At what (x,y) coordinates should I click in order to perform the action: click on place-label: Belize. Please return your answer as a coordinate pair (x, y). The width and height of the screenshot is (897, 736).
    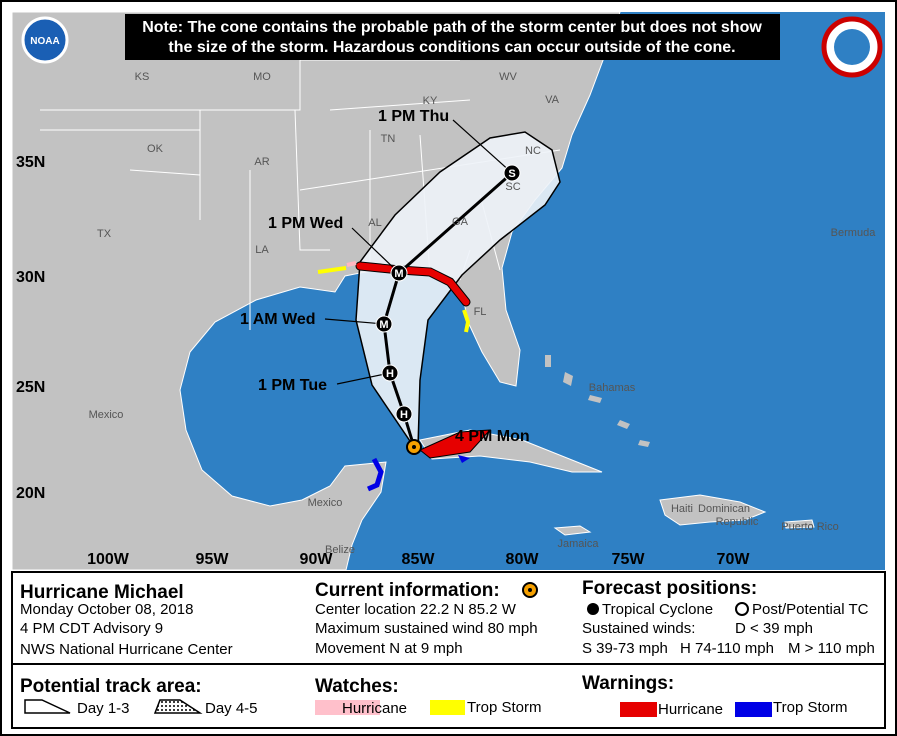
    Looking at the image, I should click on (340, 550).